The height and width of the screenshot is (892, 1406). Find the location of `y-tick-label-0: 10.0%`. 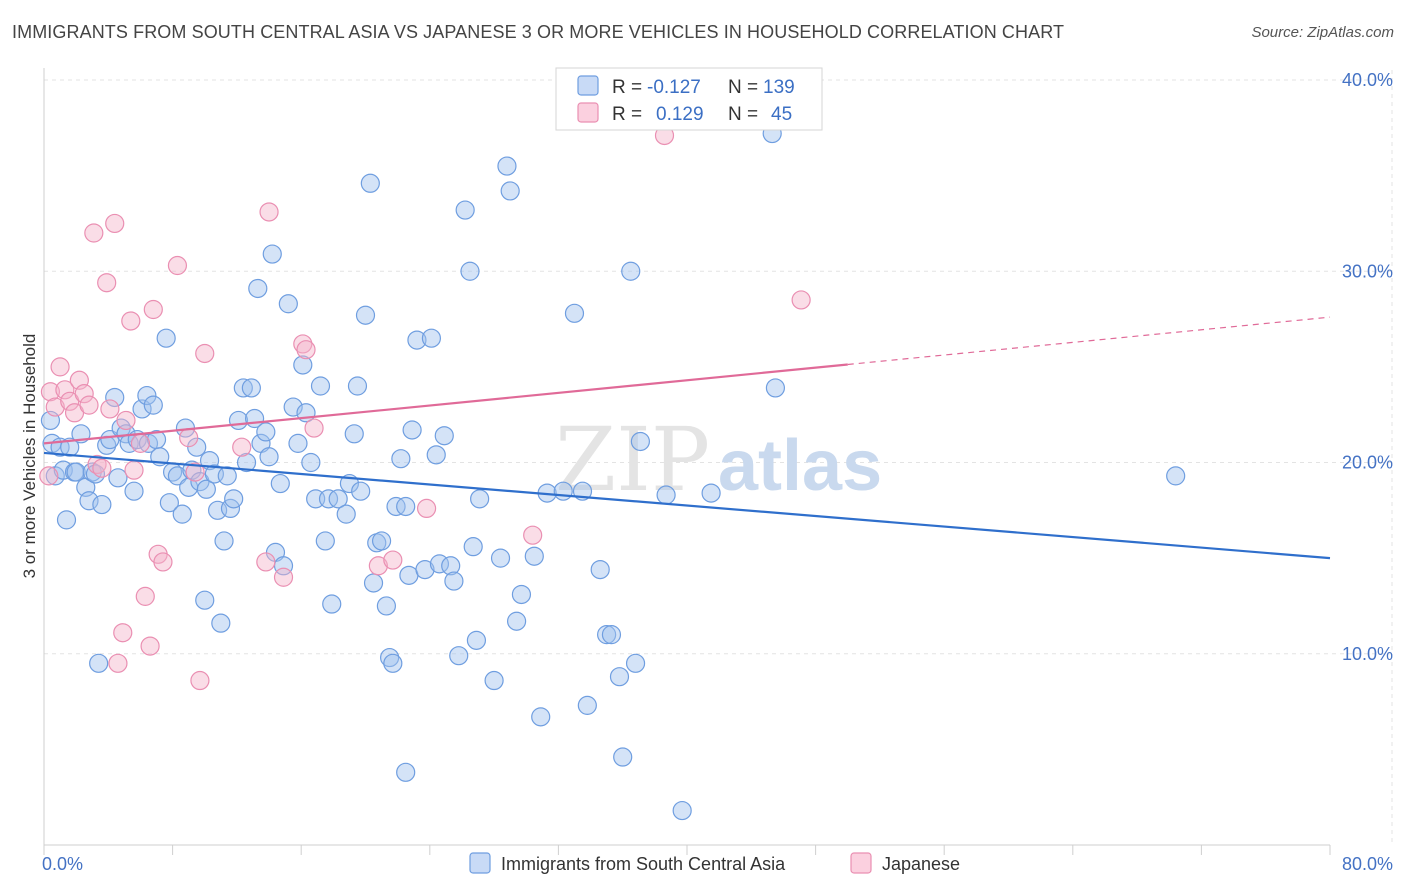

y-tick-label-0: 10.0% is located at coordinates (1367, 654).